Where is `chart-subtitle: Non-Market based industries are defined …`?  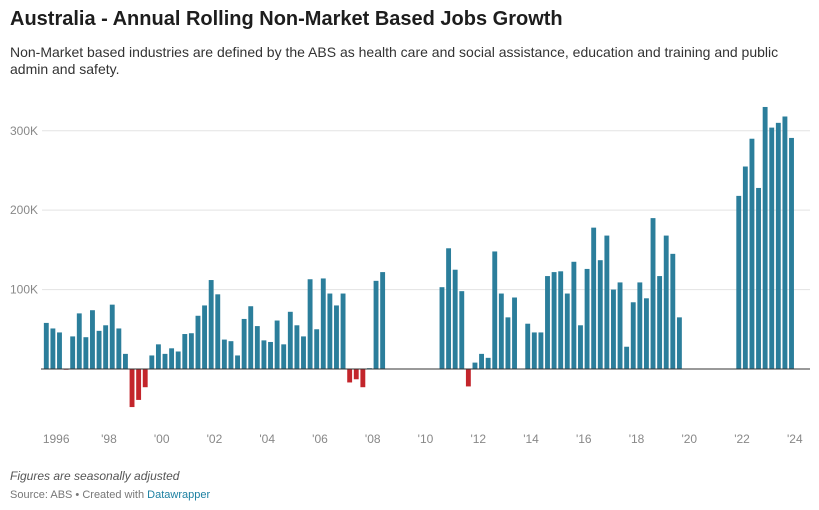
chart-subtitle: Non-Market based industries are defined … is located at coordinates (394, 60).